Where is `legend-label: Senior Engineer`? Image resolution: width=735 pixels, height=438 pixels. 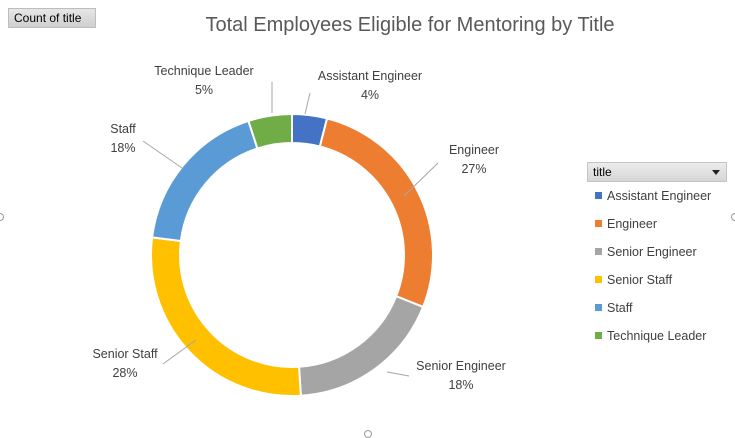 legend-label: Senior Engineer is located at coordinates (652, 252).